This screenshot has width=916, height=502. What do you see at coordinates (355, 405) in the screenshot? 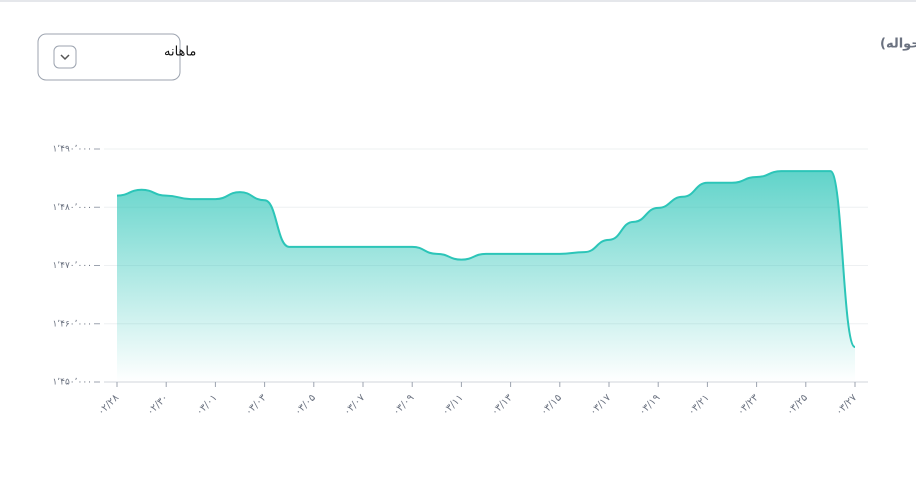
I see `x-tick-label: ۰۳/۰۷` at bounding box center [355, 405].